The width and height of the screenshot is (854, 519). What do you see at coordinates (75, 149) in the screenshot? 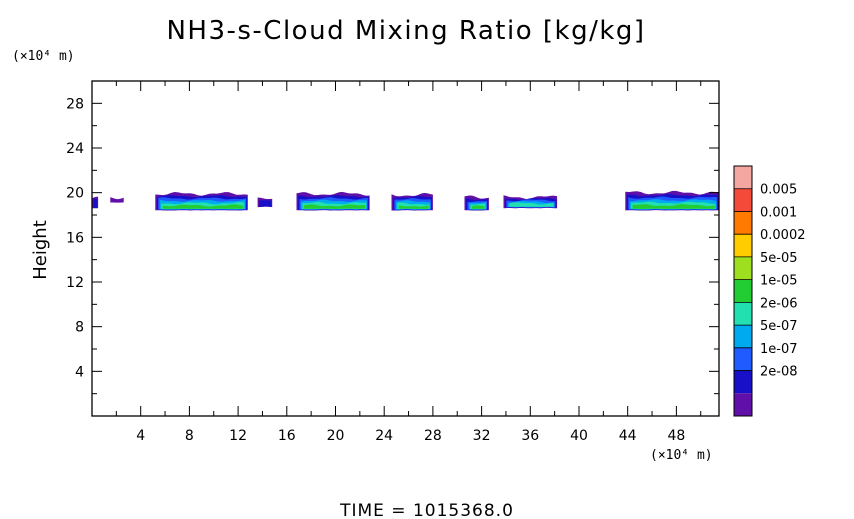
I see `y-tick-label: 24` at bounding box center [75, 149].